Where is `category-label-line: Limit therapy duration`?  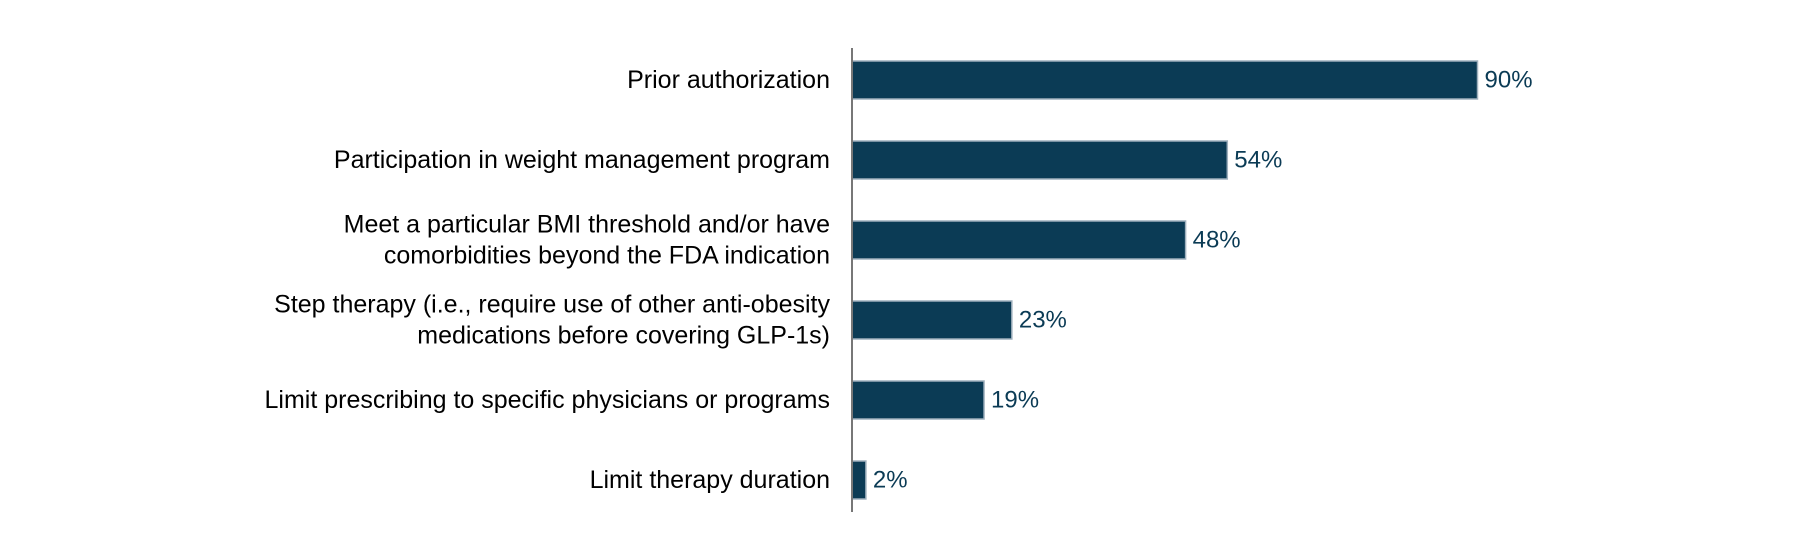 category-label-line: Limit therapy duration is located at coordinates (710, 480).